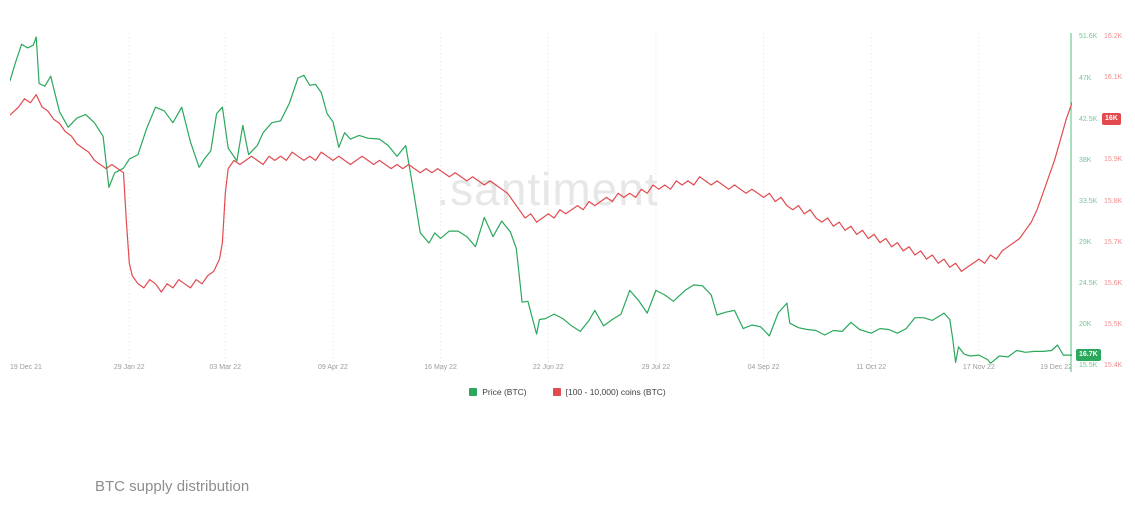  I want to click on x-tick-label: 29 Jan 22, so click(129, 367).